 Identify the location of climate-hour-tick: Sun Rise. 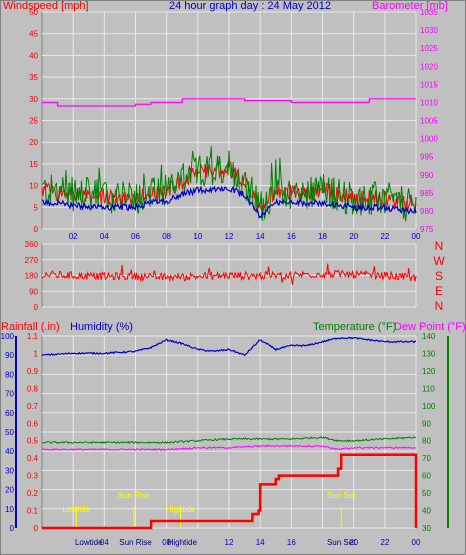
(135, 542).